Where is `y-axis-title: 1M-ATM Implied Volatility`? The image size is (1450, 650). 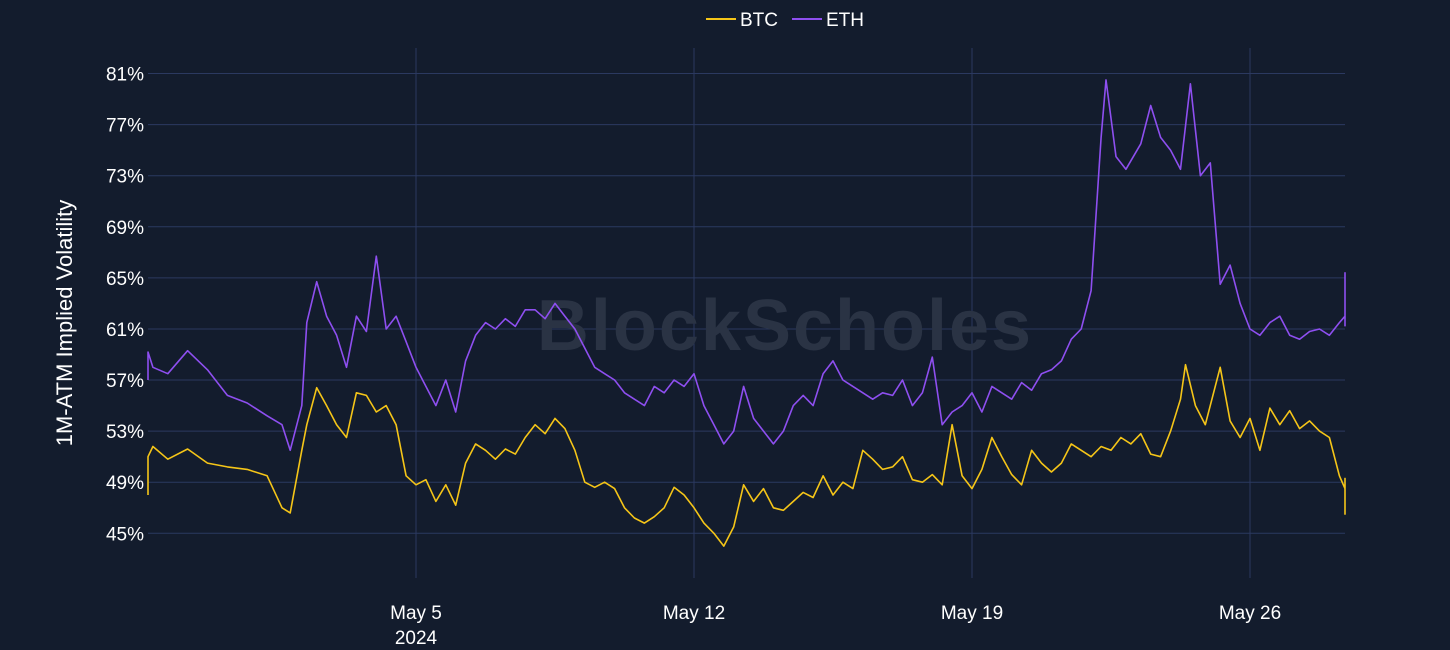 y-axis-title: 1M-ATM Implied Volatility is located at coordinates (64, 323).